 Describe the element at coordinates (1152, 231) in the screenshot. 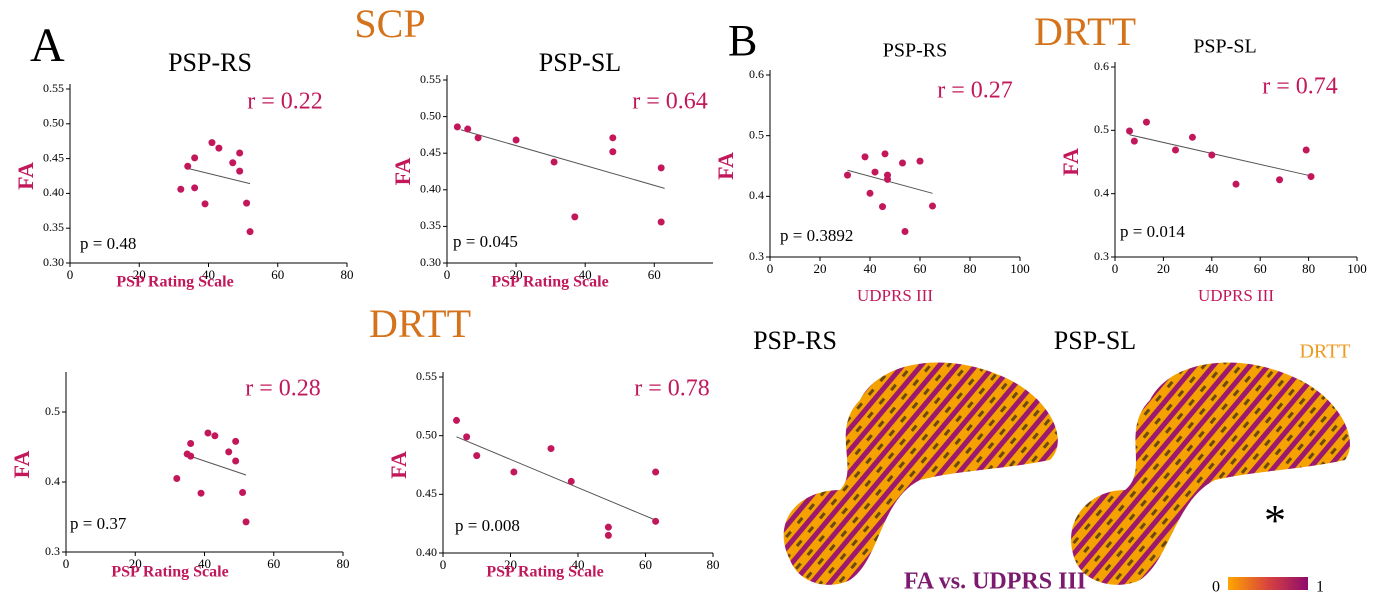

I see `annotation-p: p = 0.014` at that location.